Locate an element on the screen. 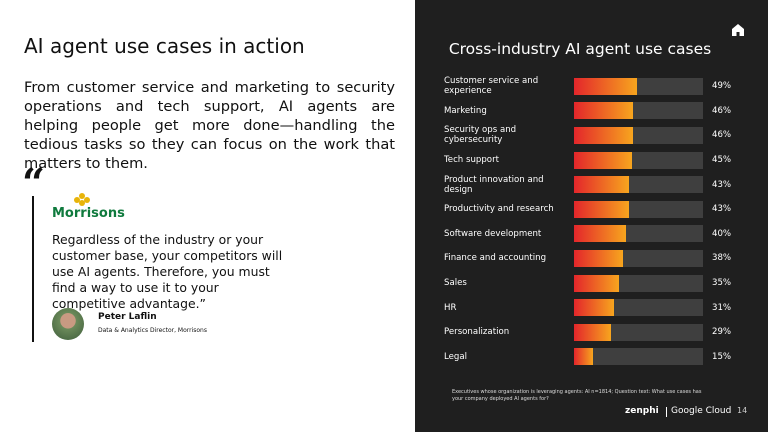 The image size is (768, 432). value-label: 31% is located at coordinates (722, 307).